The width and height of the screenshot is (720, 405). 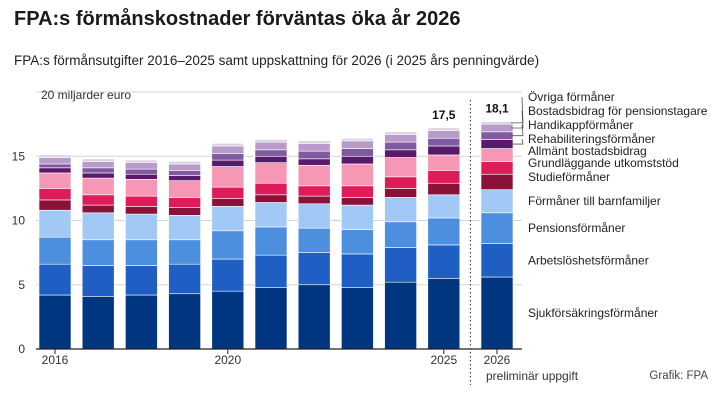 I want to click on legend-label: Arbetslöshetsförmåner, so click(x=588, y=260).